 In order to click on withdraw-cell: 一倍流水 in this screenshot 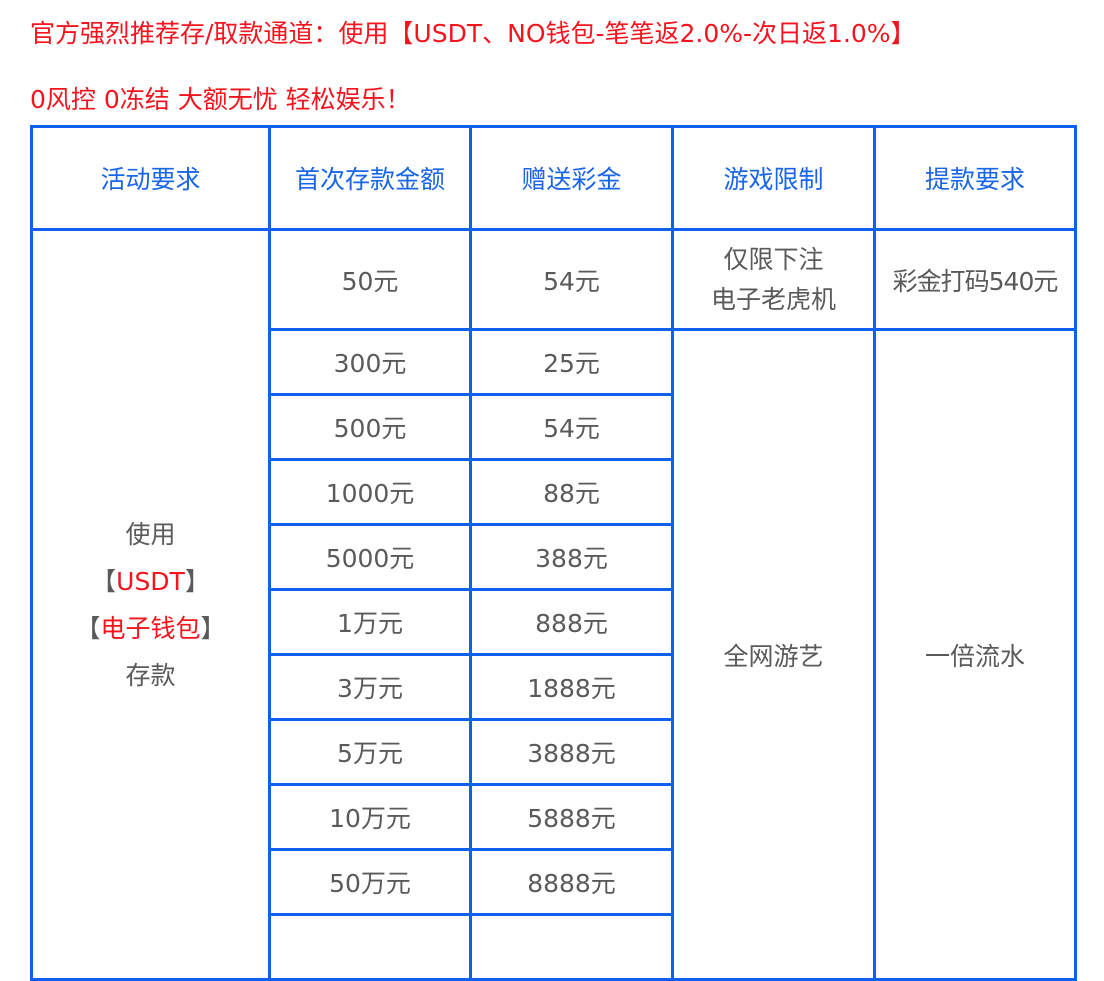, I will do `click(975, 654)`.